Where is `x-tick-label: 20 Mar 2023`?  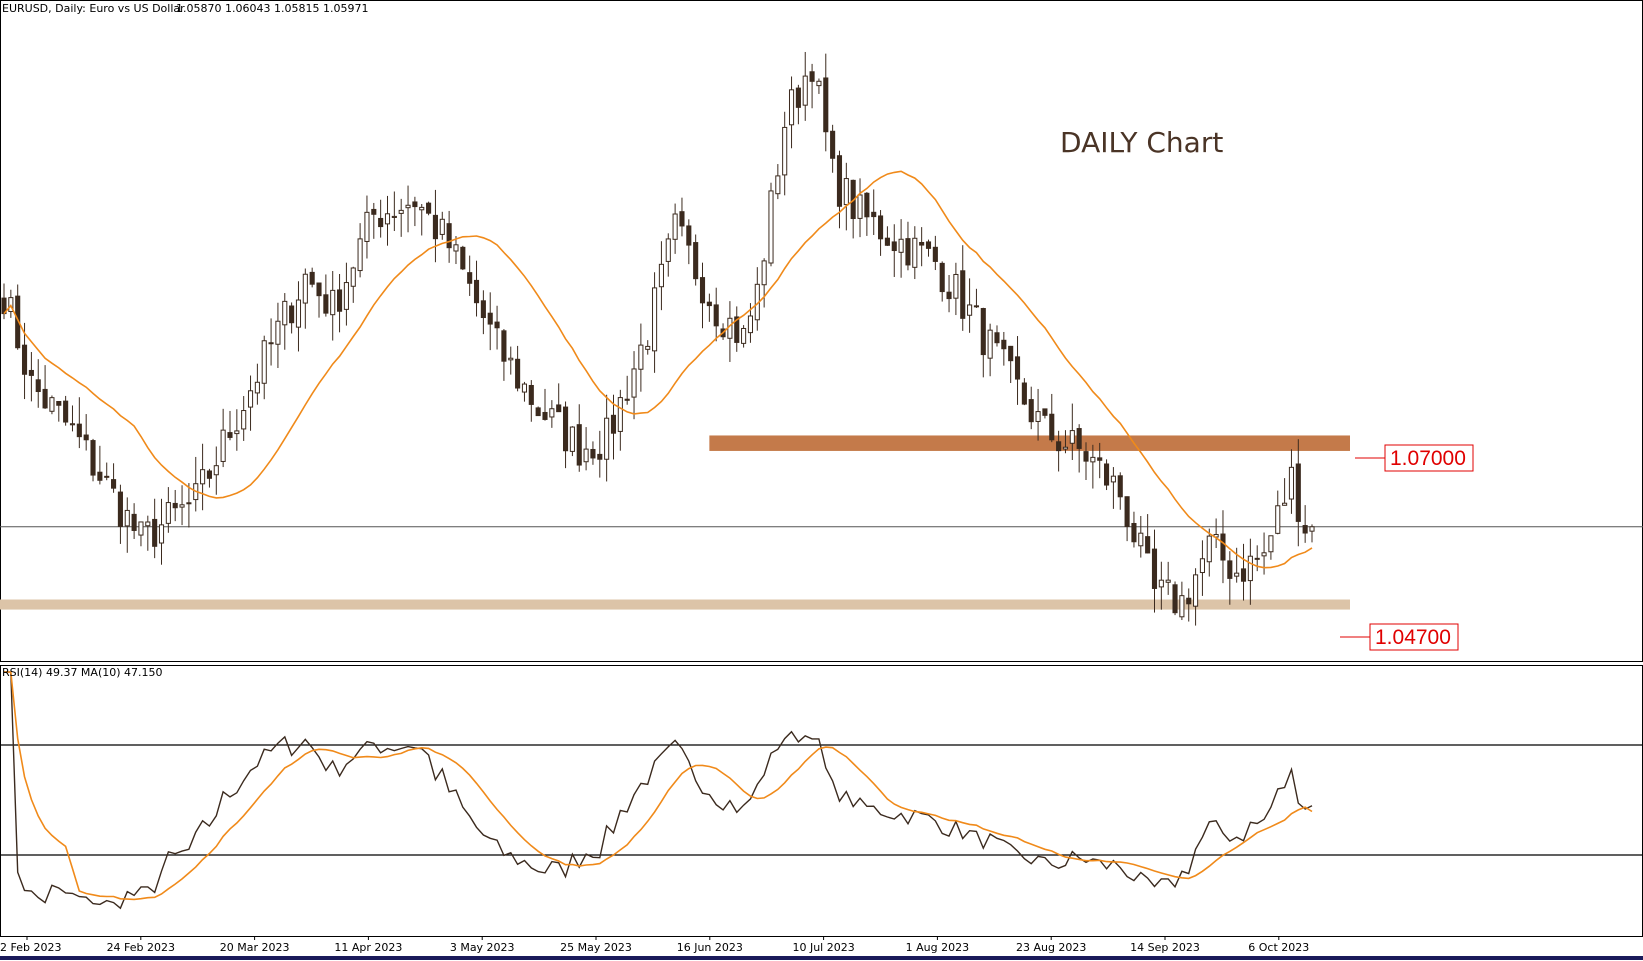
x-tick-label: 20 Mar 2023 is located at coordinates (255, 947).